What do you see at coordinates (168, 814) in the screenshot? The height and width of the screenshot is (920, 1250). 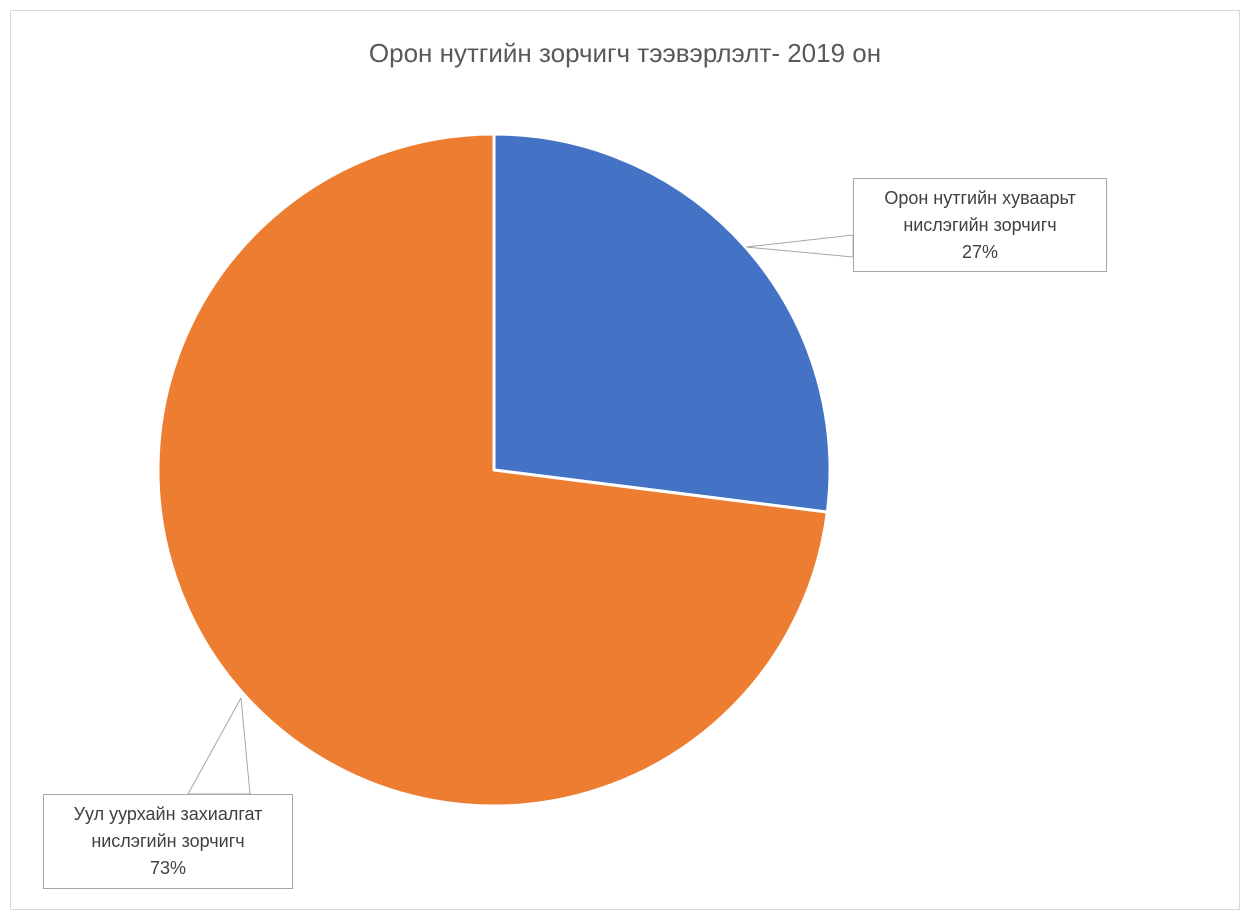 I see `data-label-line: Уул уурхайн захиалгат` at bounding box center [168, 814].